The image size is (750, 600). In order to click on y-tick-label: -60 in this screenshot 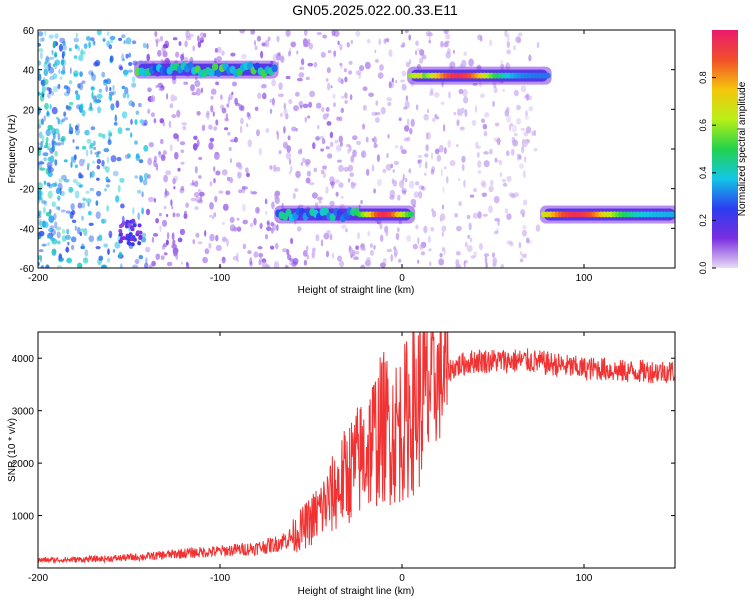, I will do `click(27, 269)`.